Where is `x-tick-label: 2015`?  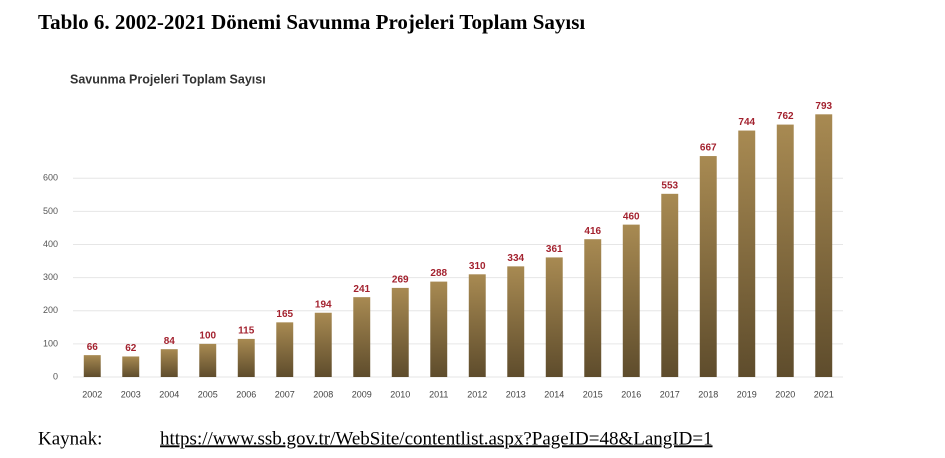
x-tick-label: 2015 is located at coordinates (593, 394).